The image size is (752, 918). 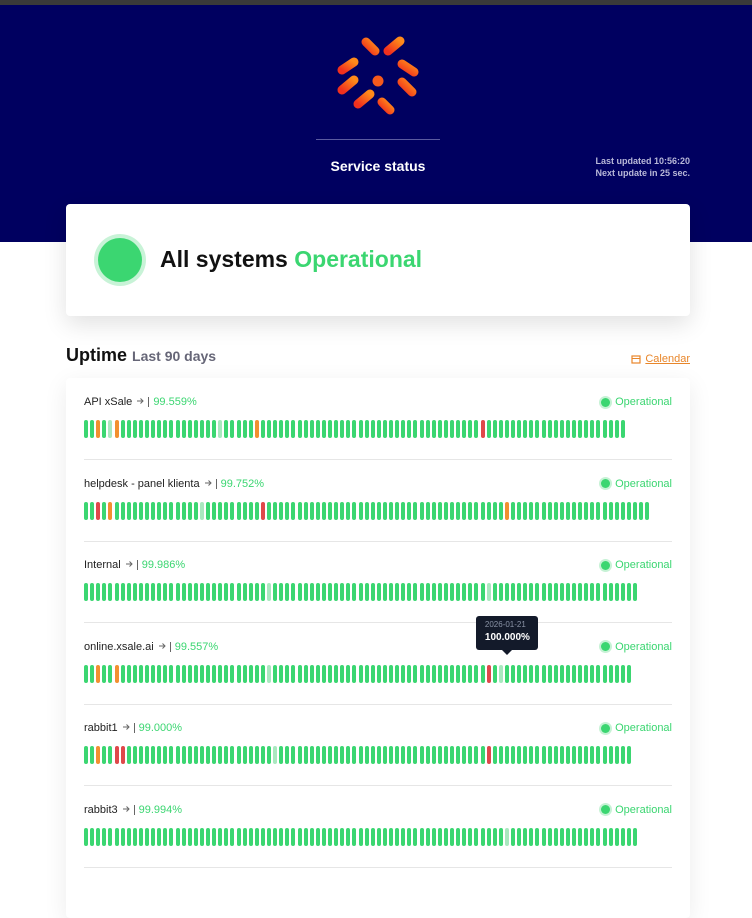 What do you see at coordinates (667, 359) in the screenshot?
I see `calendar-text: Calendar` at bounding box center [667, 359].